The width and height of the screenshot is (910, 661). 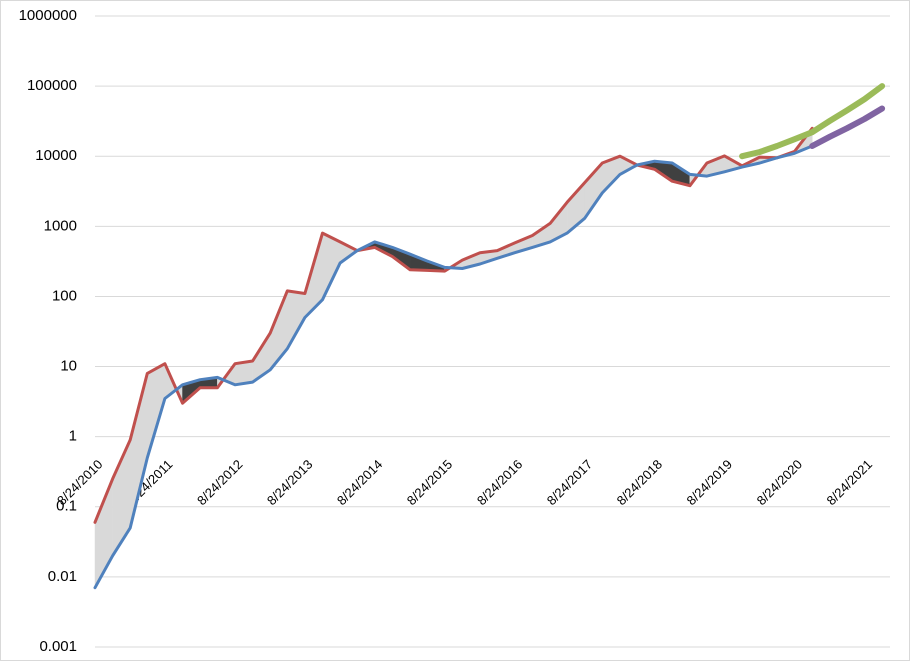 What do you see at coordinates (64, 295) in the screenshot?
I see `y-tick-label: 100` at bounding box center [64, 295].